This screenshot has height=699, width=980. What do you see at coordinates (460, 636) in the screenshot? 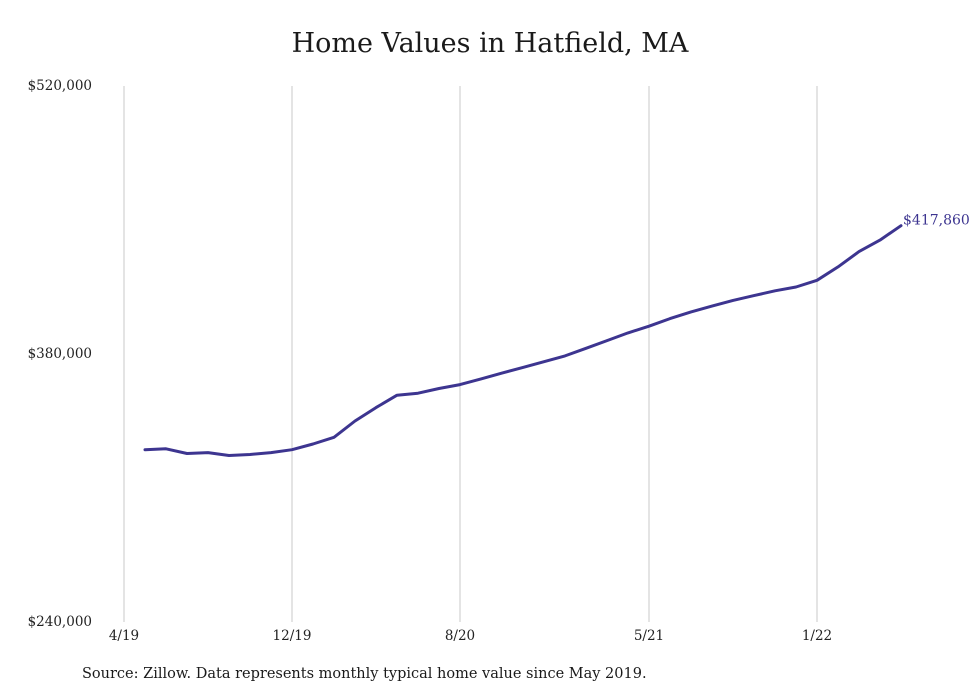
I see `x-tick-label: 8/20` at bounding box center [460, 636].